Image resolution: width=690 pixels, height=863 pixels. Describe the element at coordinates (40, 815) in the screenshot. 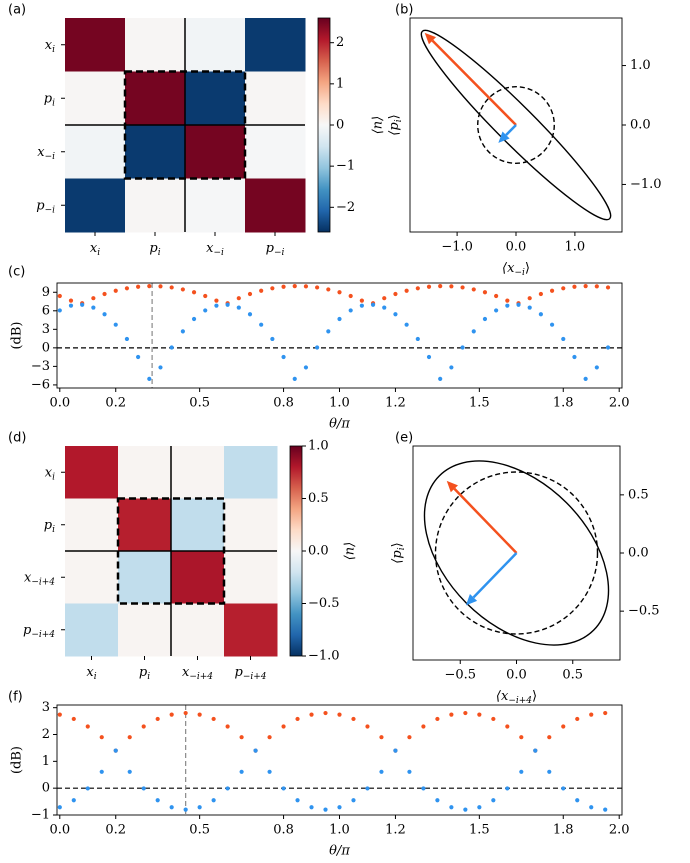

I see `y-tick-label: −1` at that location.